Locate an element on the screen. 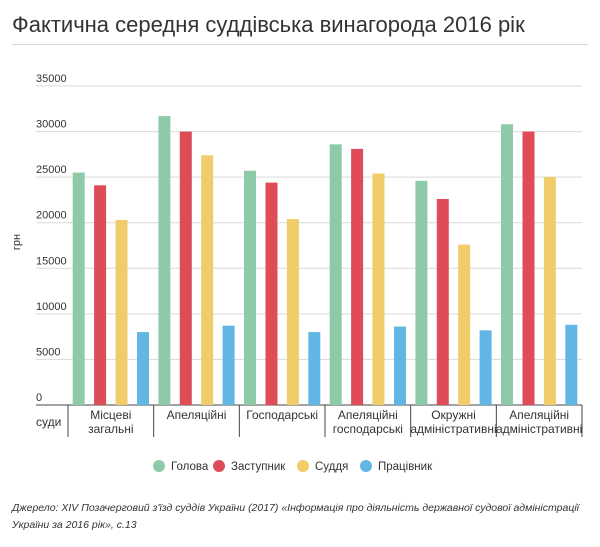  y-tick-label: 10000 is located at coordinates (51, 307).